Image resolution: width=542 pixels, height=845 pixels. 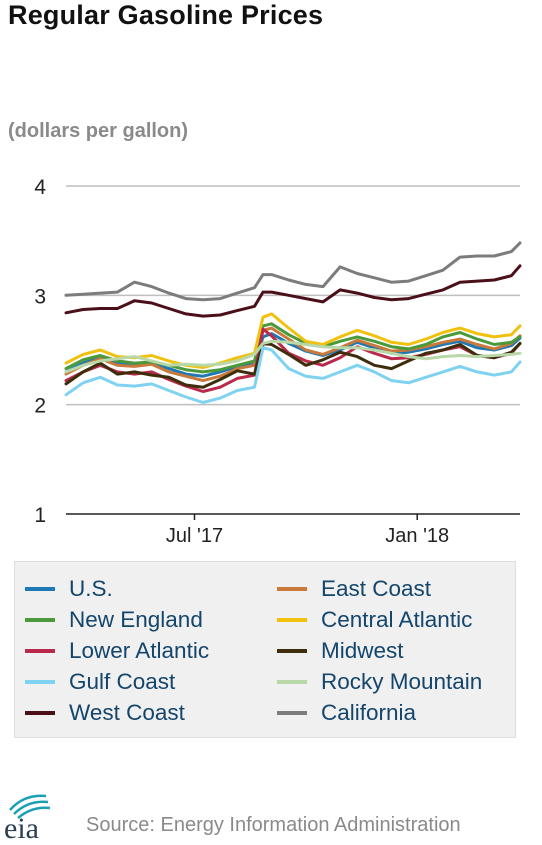 I want to click on legend-item: Central Atlantic, so click(x=374, y=620).